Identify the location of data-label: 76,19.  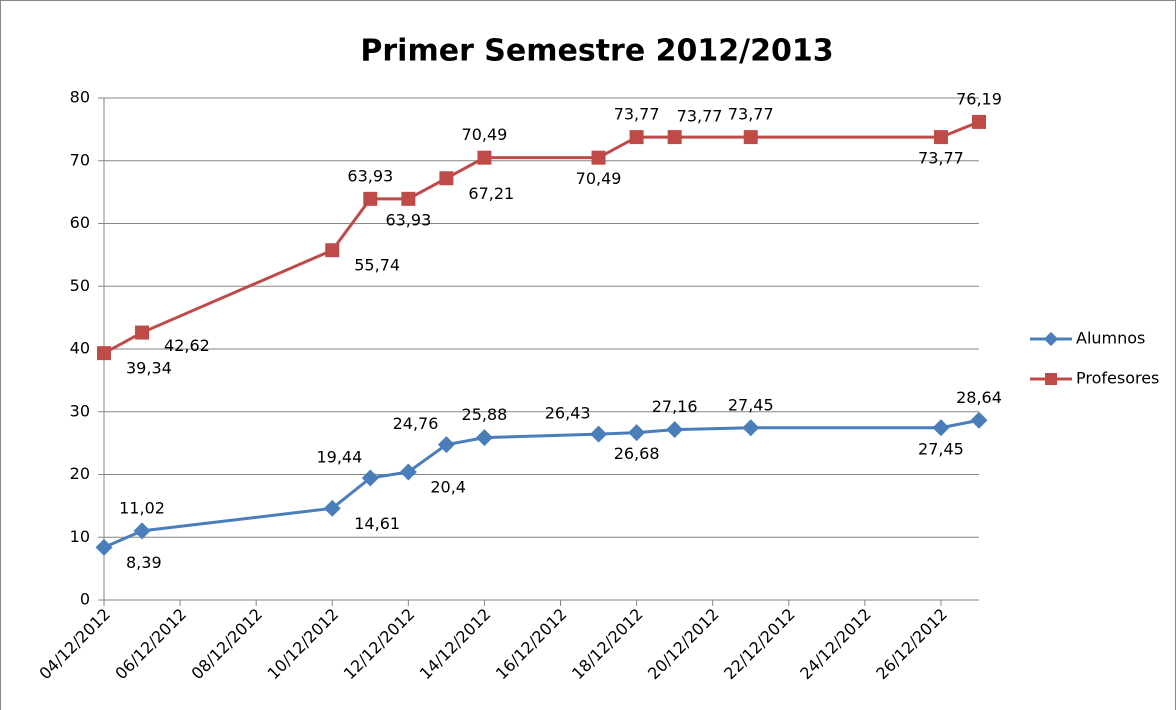
(979, 98).